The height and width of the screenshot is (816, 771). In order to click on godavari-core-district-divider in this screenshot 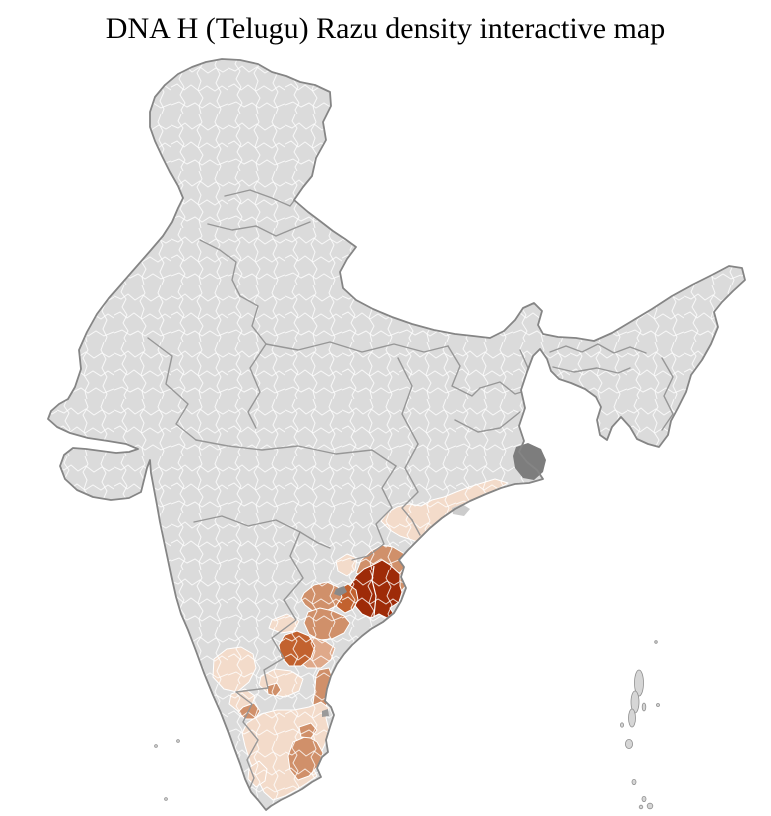, I will do `click(374, 591)`.